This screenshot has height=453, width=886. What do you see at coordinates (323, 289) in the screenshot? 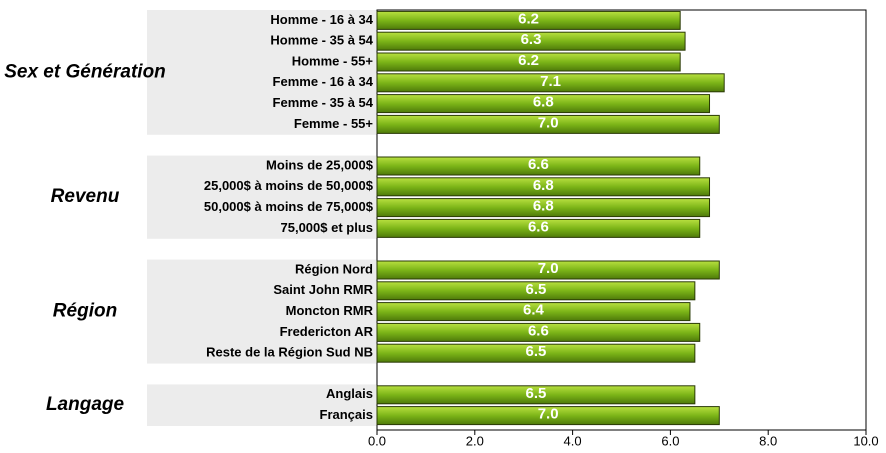
I see `y-tick-label: Saint John RMR` at bounding box center [323, 289].